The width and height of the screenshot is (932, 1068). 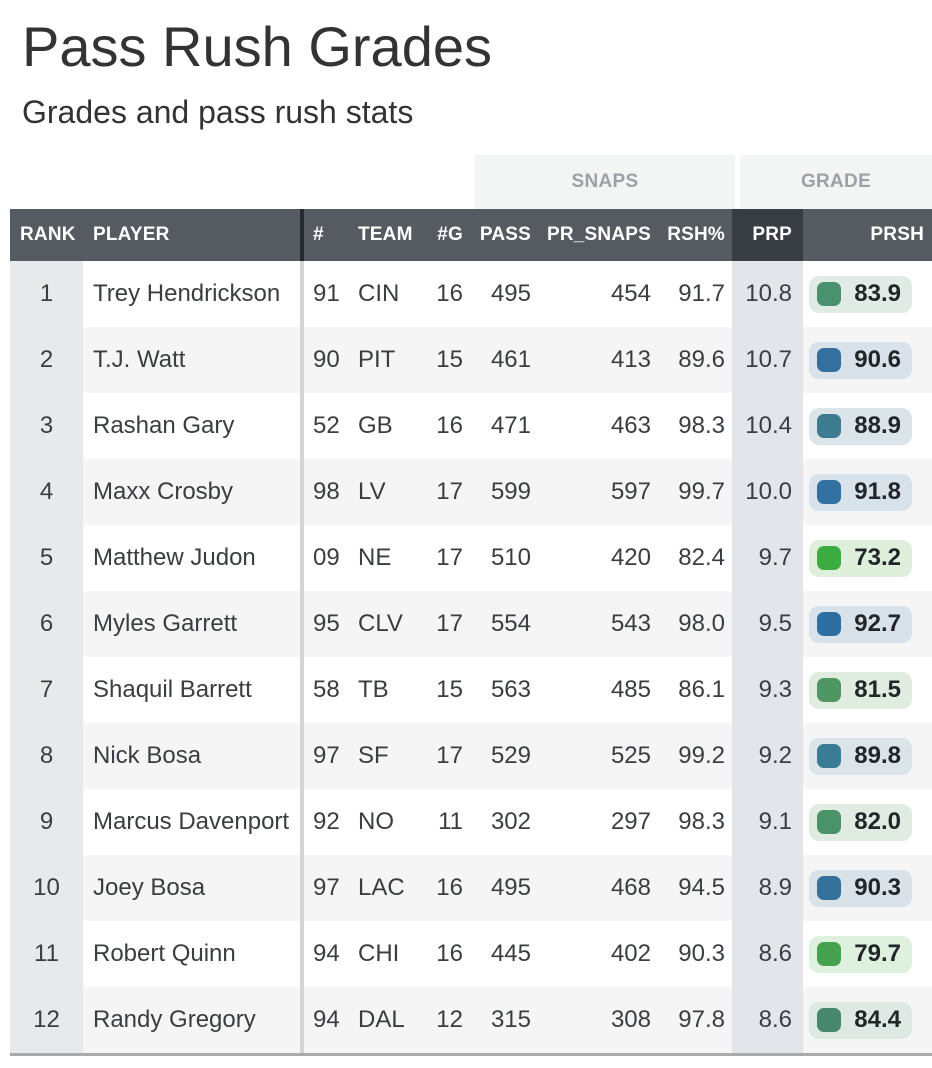 What do you see at coordinates (630, 953) in the screenshot?
I see `pr-snaps-cell: 402` at bounding box center [630, 953].